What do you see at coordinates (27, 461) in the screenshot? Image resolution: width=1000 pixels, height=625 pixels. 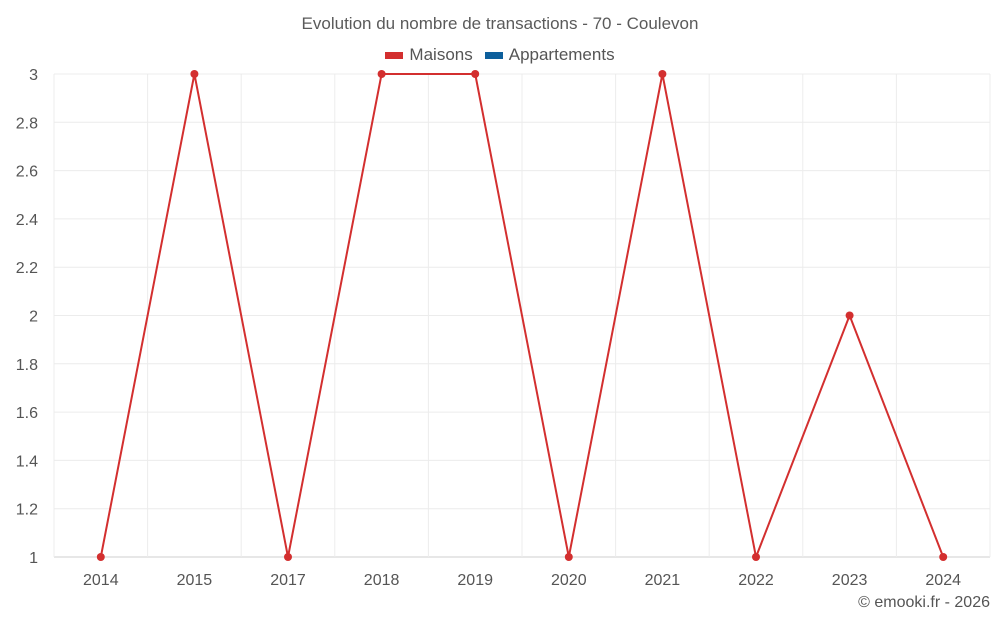 I see `y-tick-label: 1.4` at bounding box center [27, 461].